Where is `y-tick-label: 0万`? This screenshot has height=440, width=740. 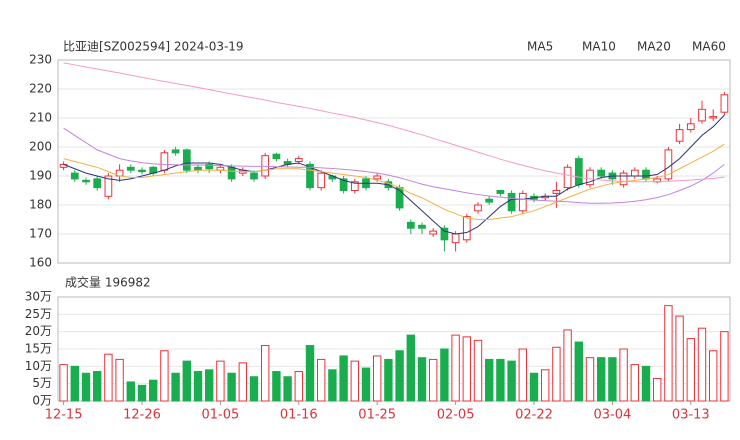 y-tick-label: 0万 is located at coordinates (42, 401).